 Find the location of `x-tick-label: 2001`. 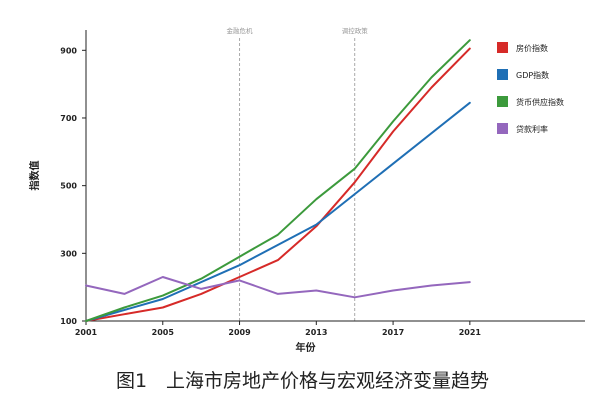

x-tick-label: 2001 is located at coordinates (86, 332).